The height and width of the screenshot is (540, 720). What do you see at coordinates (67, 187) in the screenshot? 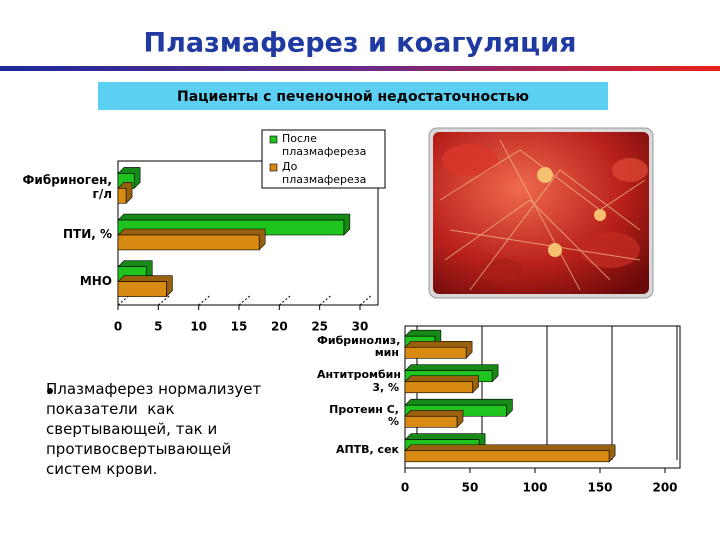
I see `category-label: Фибриноген, г/л` at bounding box center [67, 187].